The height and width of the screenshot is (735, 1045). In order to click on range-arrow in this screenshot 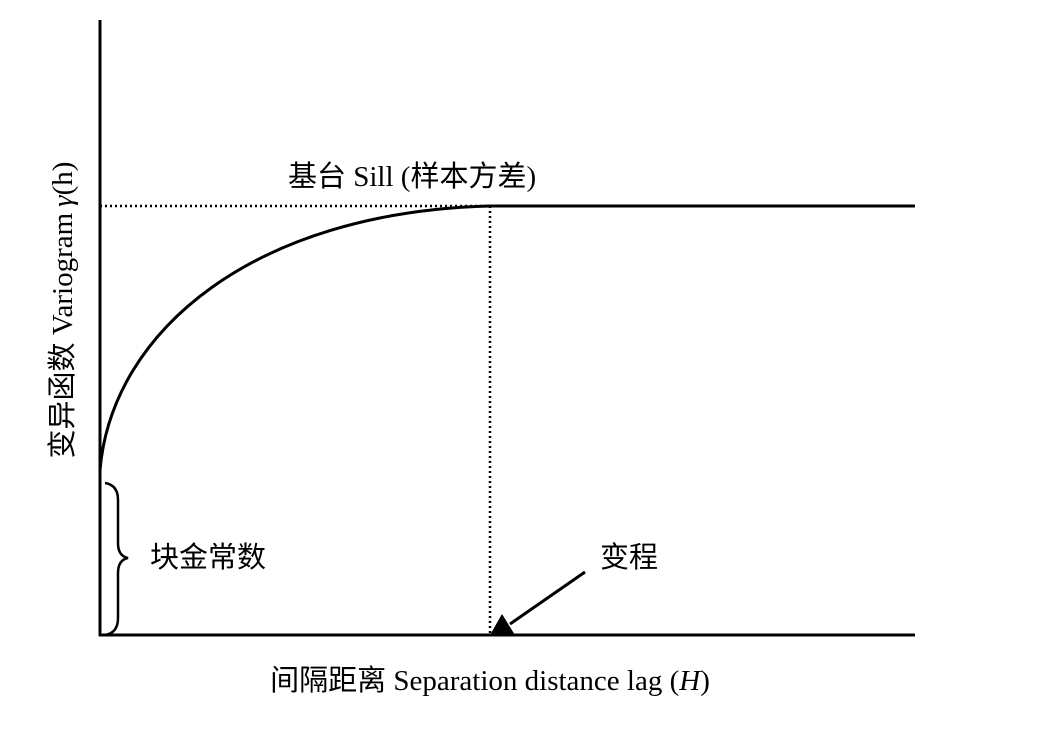, I will do `click(547, 598)`.